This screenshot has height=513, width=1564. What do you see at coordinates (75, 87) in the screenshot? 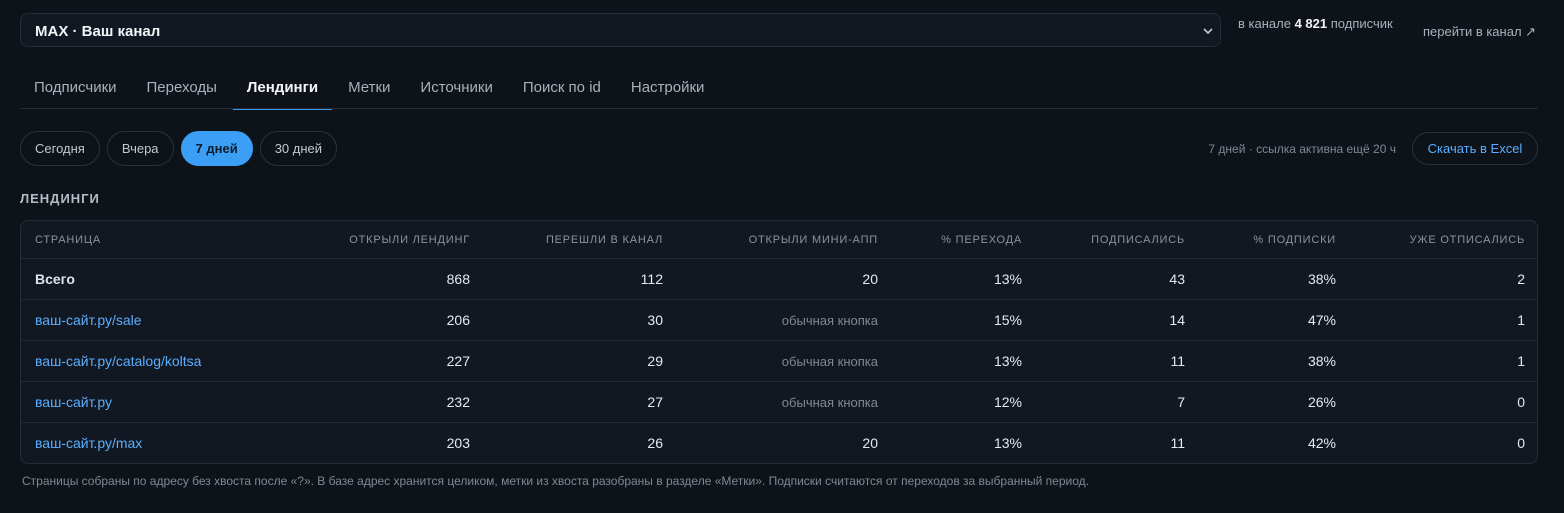
I see `tab: Подписчики` at bounding box center [75, 87].